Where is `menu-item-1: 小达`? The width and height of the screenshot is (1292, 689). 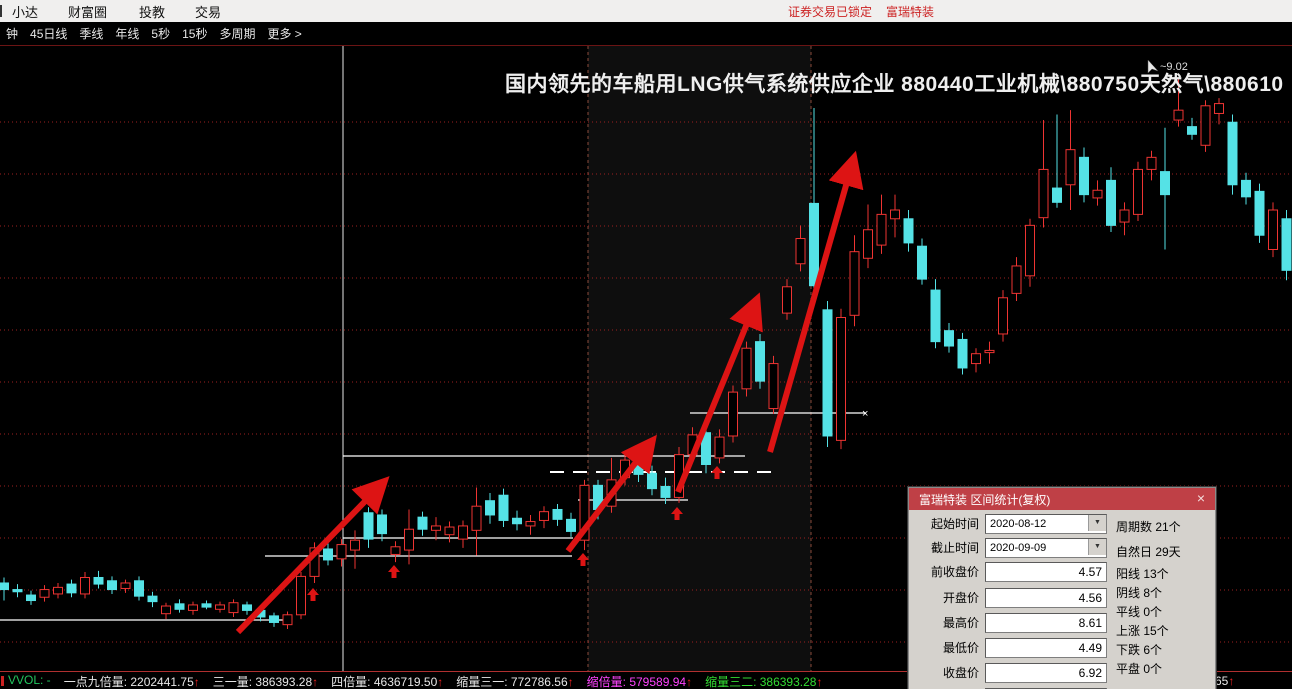
menu-item-1: 小达 is located at coordinates (25, 12).